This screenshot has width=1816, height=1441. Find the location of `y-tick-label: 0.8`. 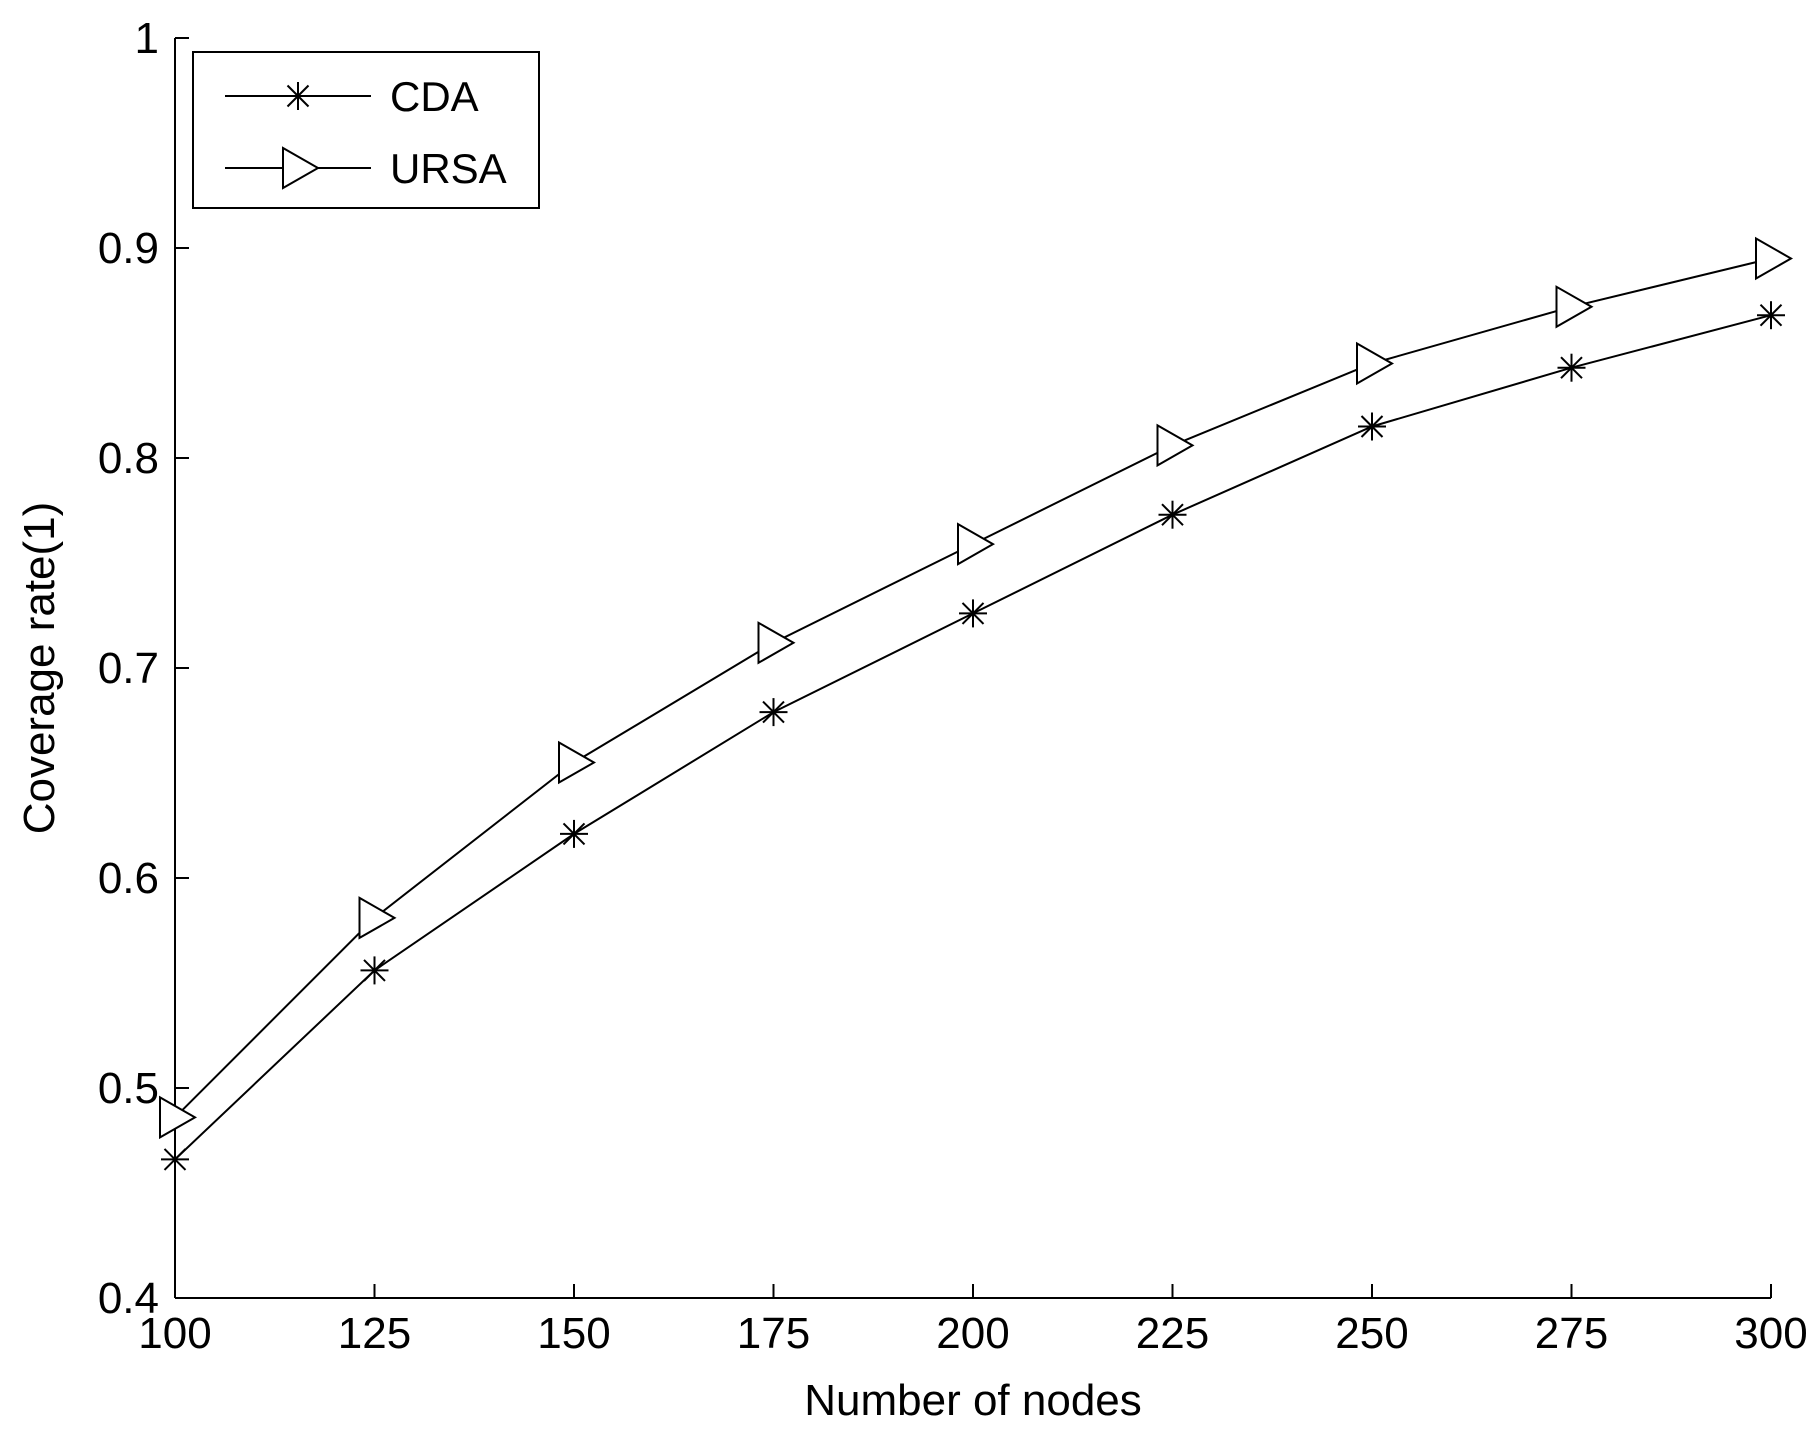

y-tick-label: 0.8 is located at coordinates (128, 458).